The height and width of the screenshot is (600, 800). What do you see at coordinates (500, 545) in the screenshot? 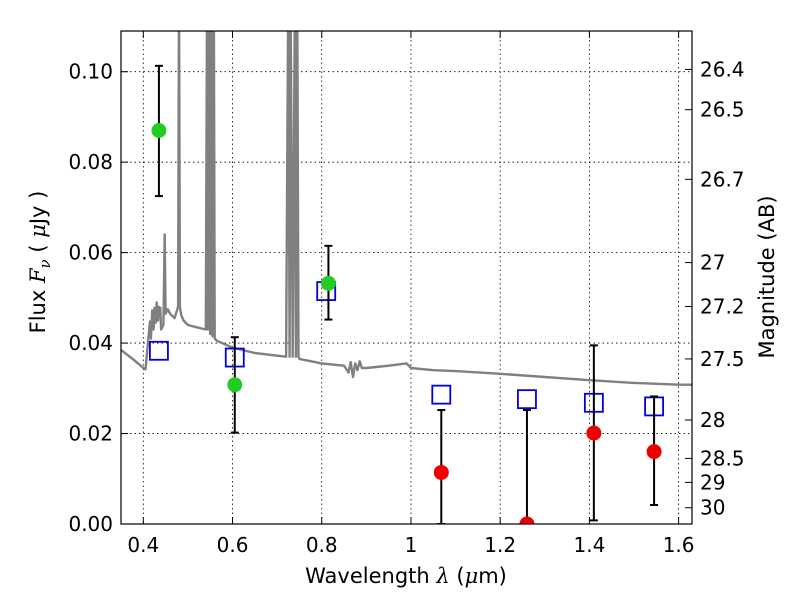
I see `x-tick-label: 1.2` at bounding box center [500, 545].